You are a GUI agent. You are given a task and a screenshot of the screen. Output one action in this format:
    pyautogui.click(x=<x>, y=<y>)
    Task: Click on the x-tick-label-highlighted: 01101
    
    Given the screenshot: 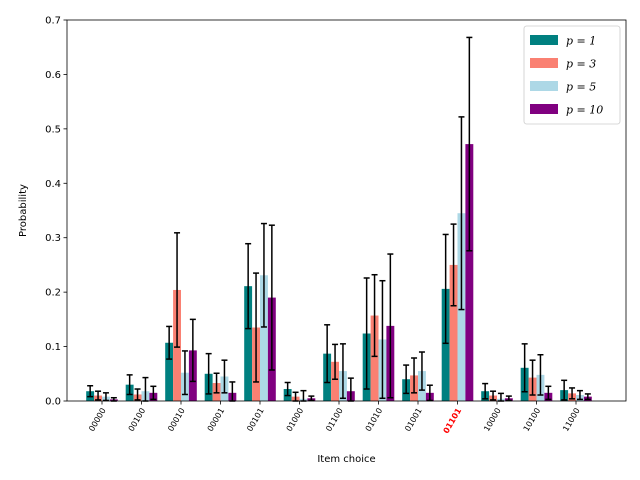 What is the action you would take?
    pyautogui.click(x=453, y=420)
    